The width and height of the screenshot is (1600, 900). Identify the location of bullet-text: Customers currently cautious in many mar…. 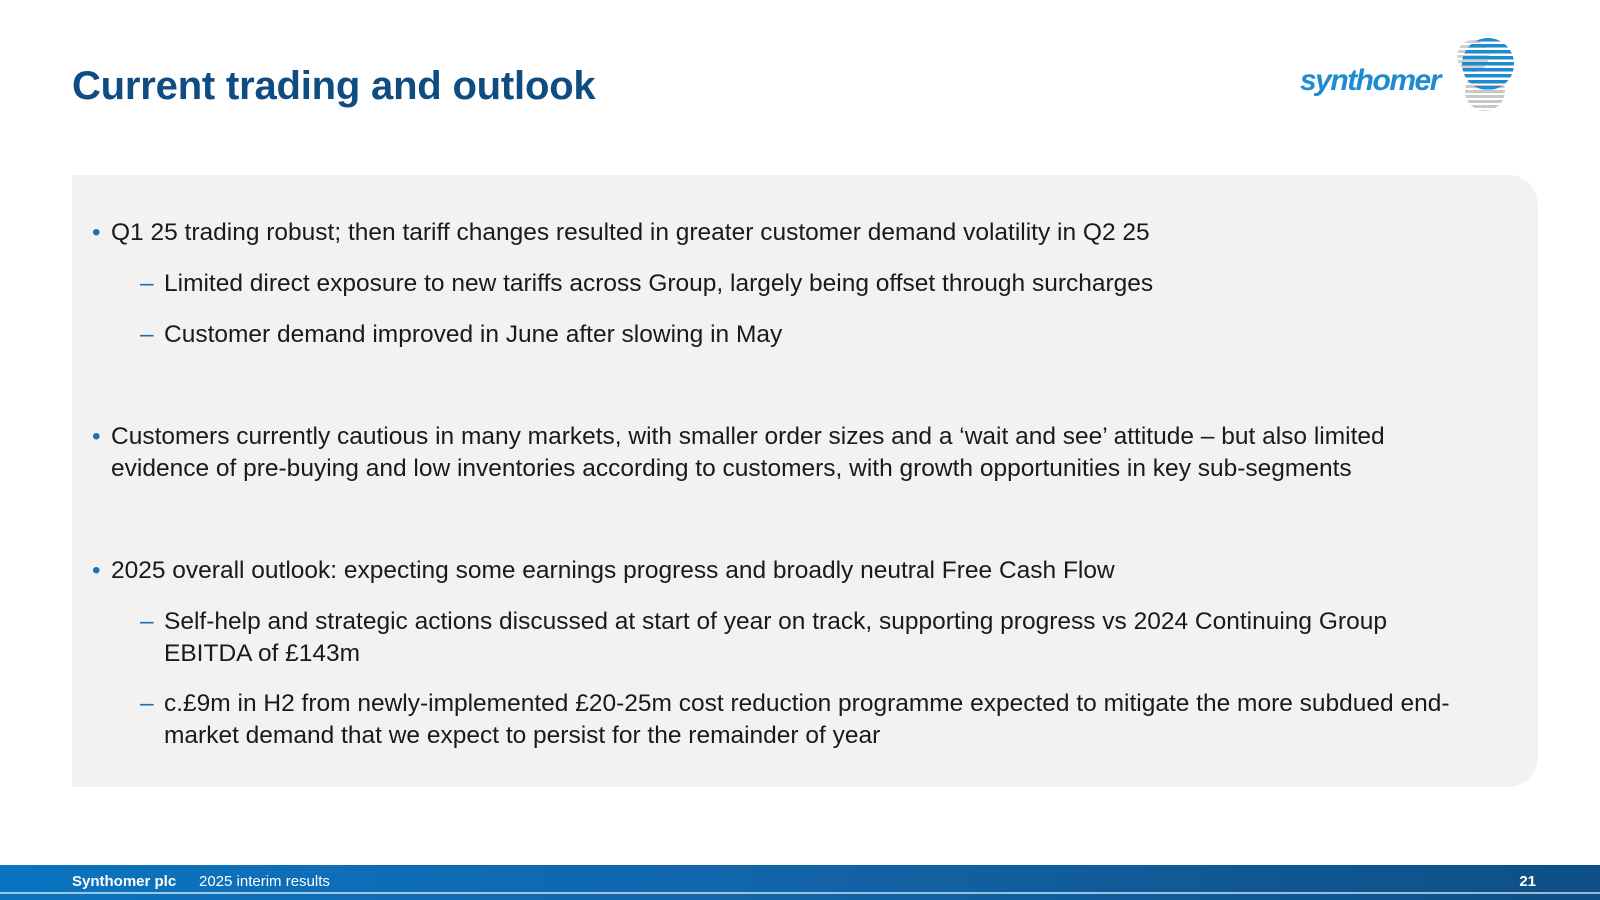
(748, 452).